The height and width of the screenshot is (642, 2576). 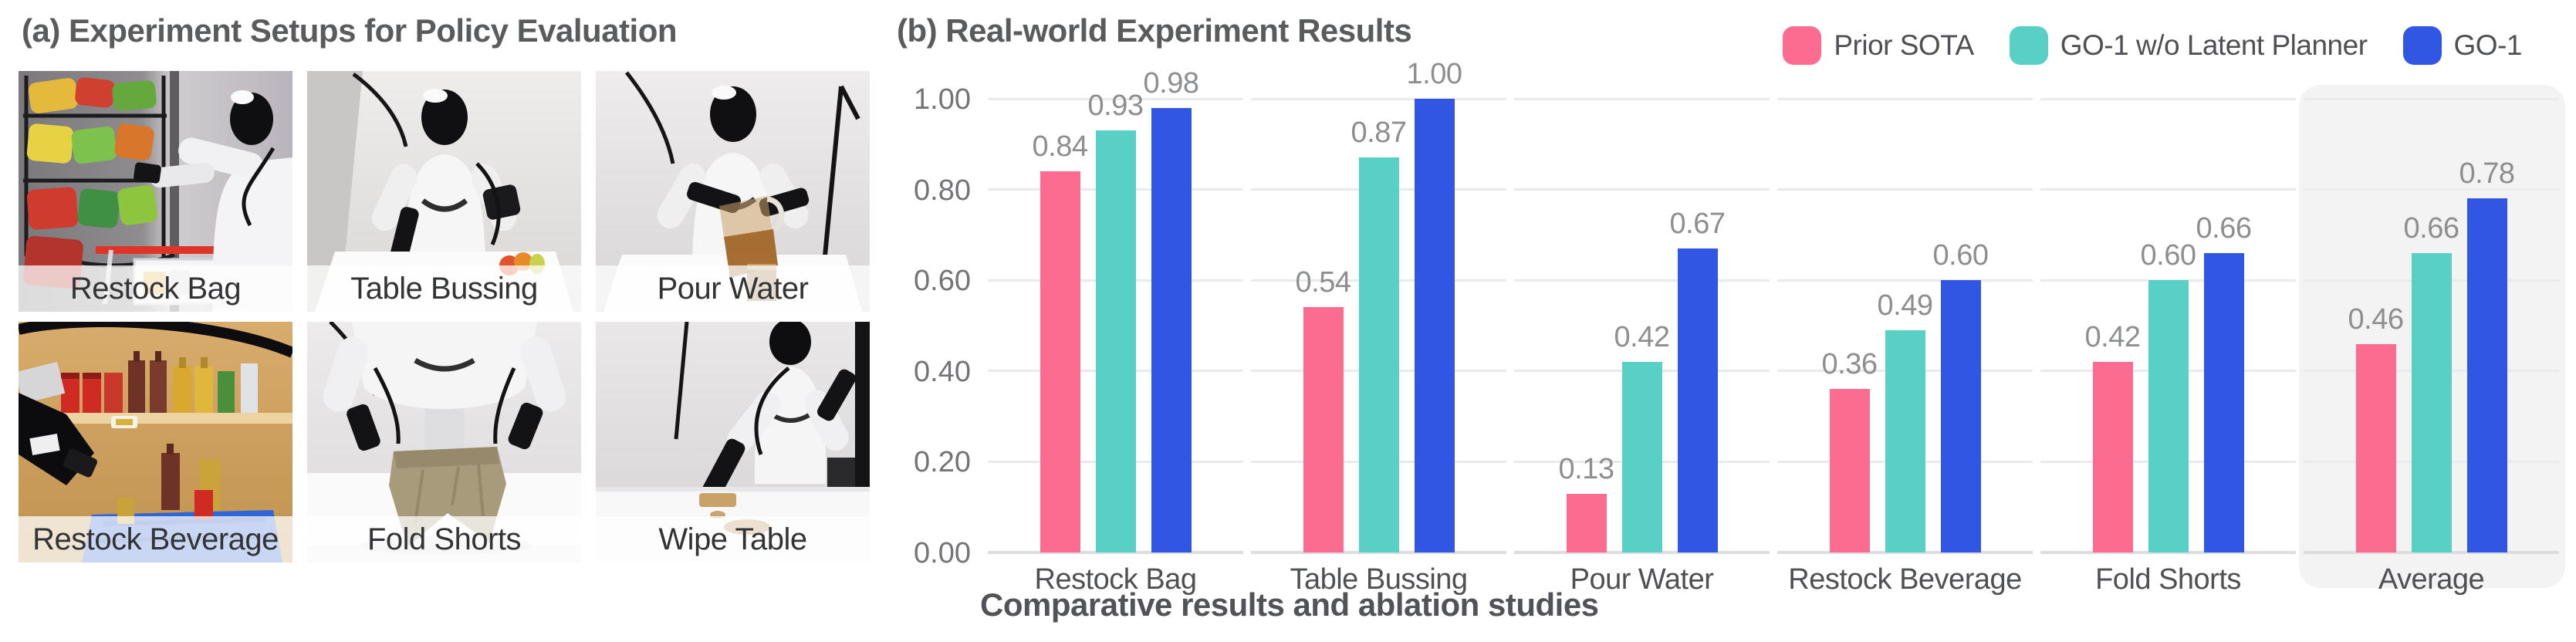 What do you see at coordinates (1171, 83) in the screenshot?
I see `value-label-restock-bag-go-1: 0.98` at bounding box center [1171, 83].